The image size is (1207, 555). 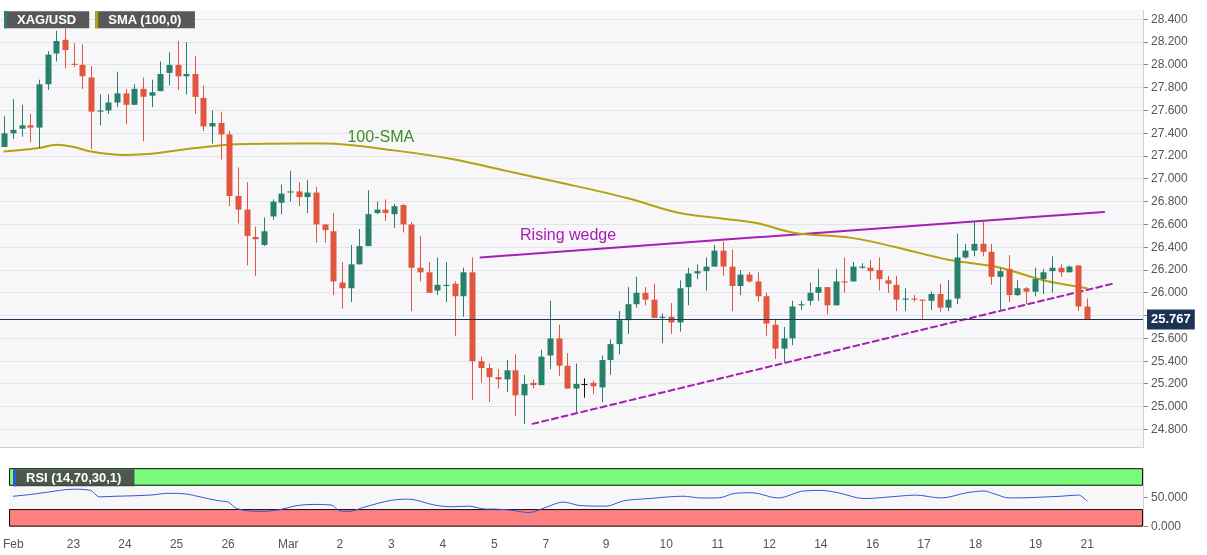 What do you see at coordinates (73, 544) in the screenshot?
I see `x-tick-label: 23` at bounding box center [73, 544].